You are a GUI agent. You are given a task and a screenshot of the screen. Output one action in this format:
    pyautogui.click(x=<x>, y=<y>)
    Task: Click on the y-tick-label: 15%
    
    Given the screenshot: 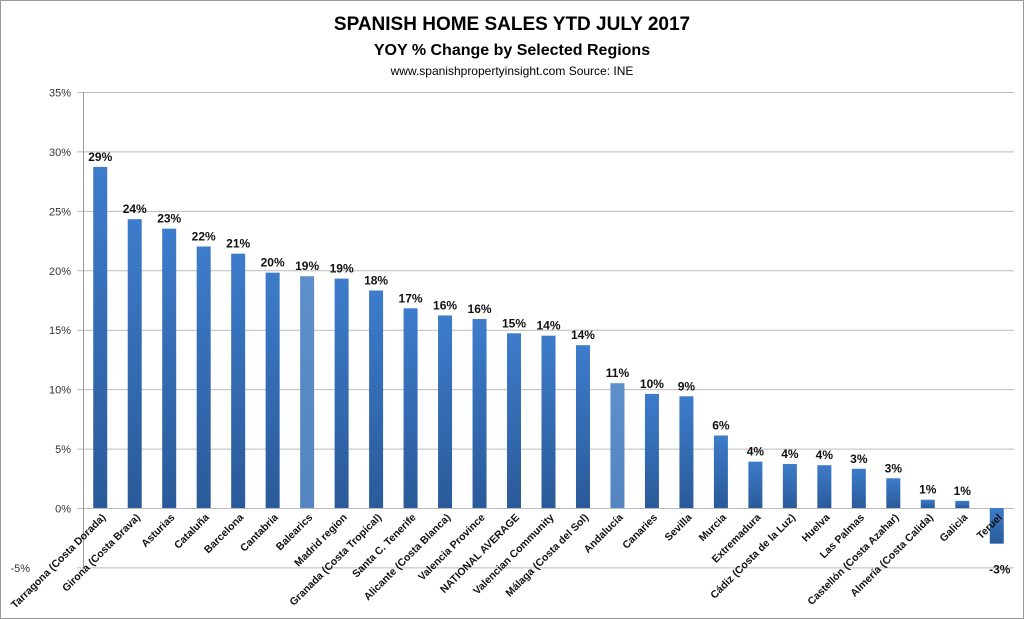 What is the action you would take?
    pyautogui.click(x=60, y=331)
    